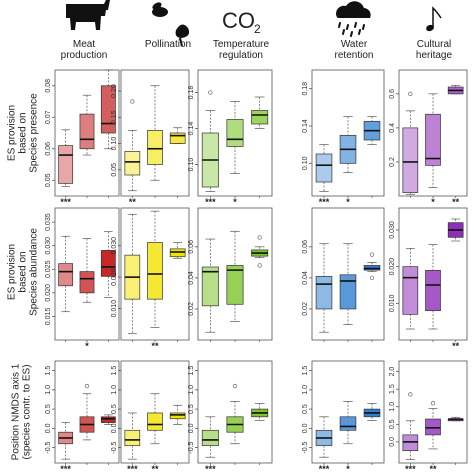  Describe the element at coordinates (230, 417) in the screenshot. I see `panel-nmds-temperature: -0.5 0.0 0.5 1.0 1.5 ***` at that location.